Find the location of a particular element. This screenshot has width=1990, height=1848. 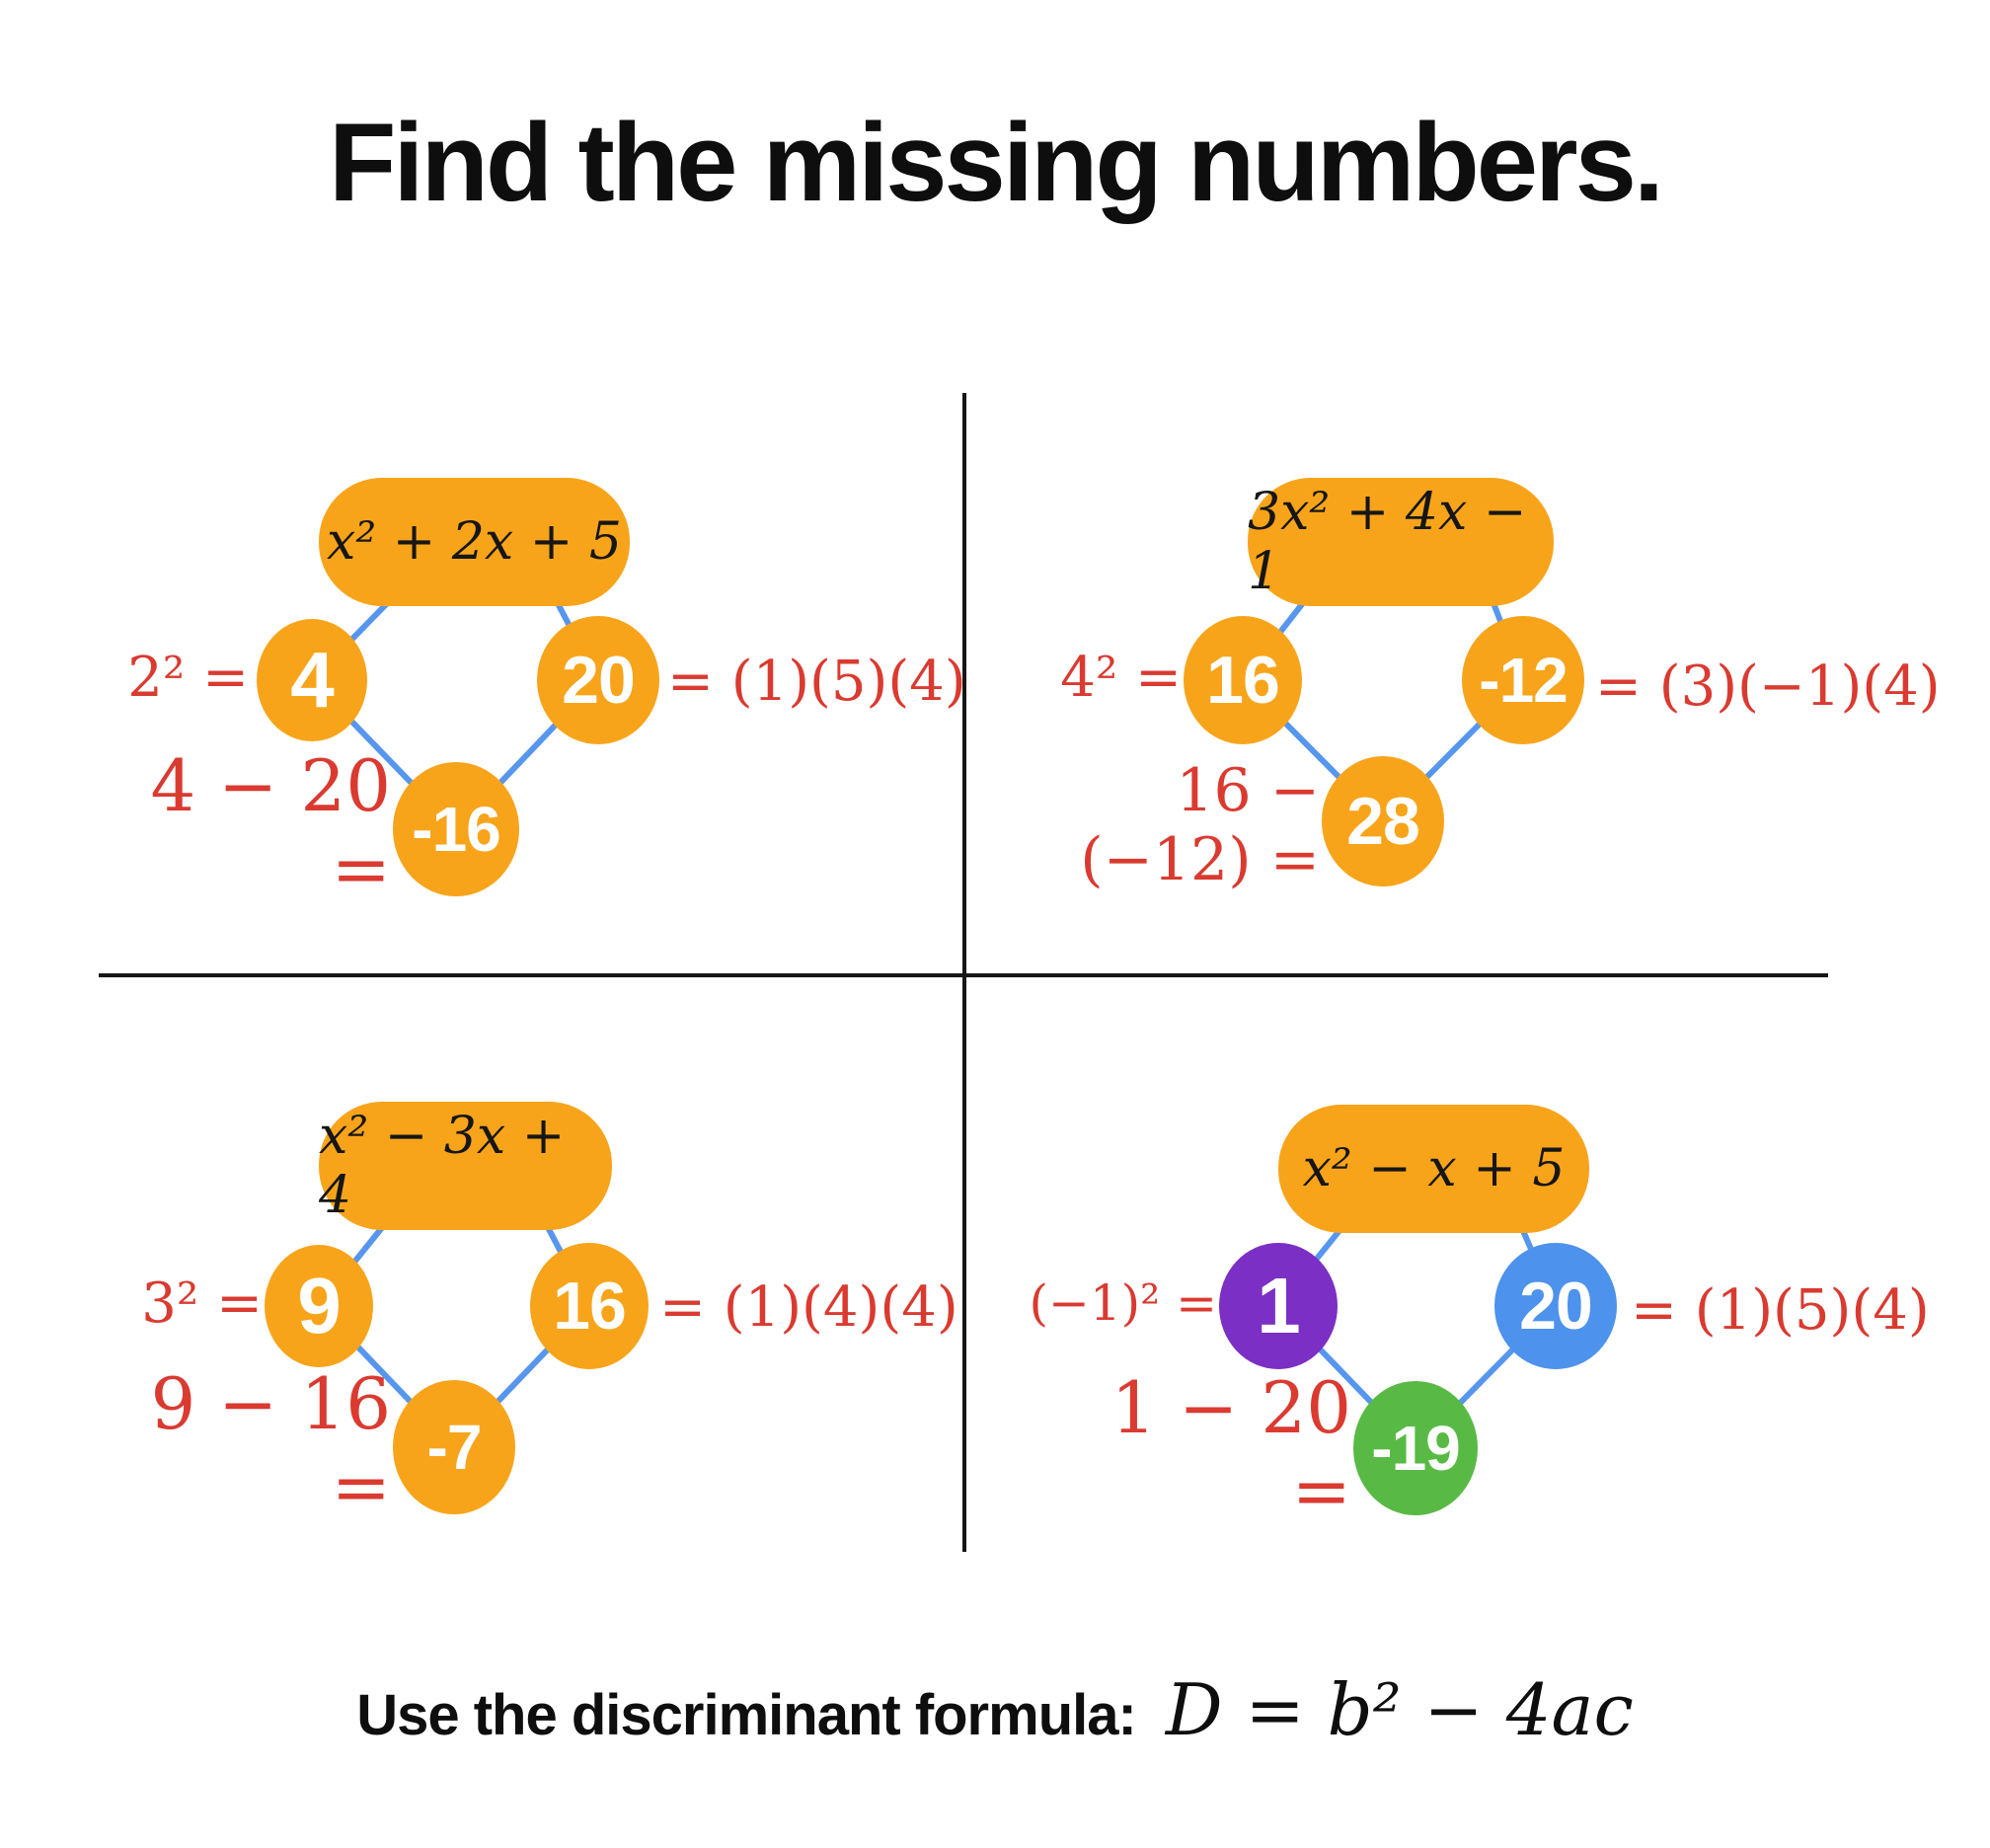

discriminant-equation-label: 9 − 16 = is located at coordinates (270, 1445).